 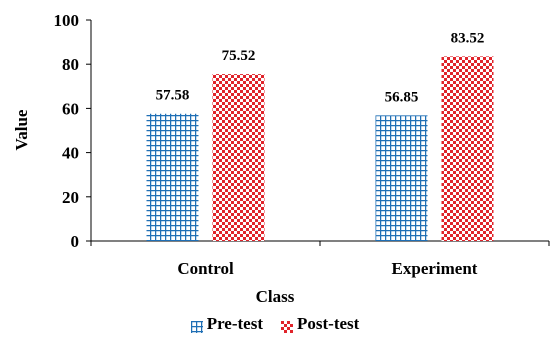 I want to click on y-tick-label: 40, so click(x=70, y=153).